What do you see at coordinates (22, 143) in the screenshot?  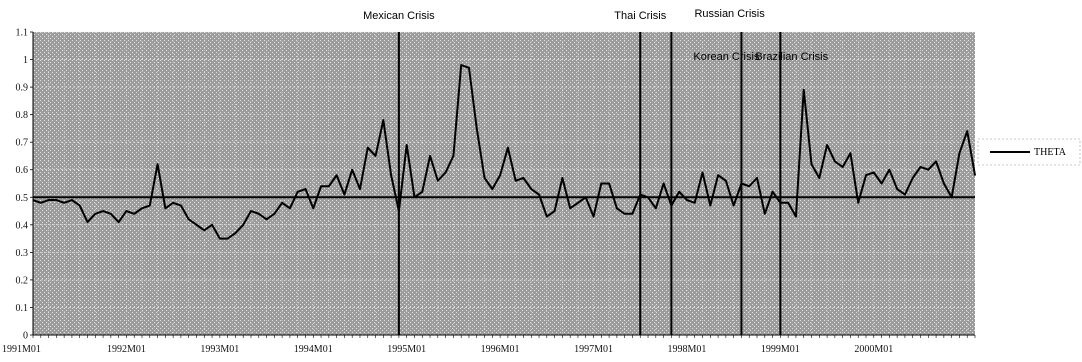 I see `y-tick-label: 0.7` at bounding box center [22, 143].